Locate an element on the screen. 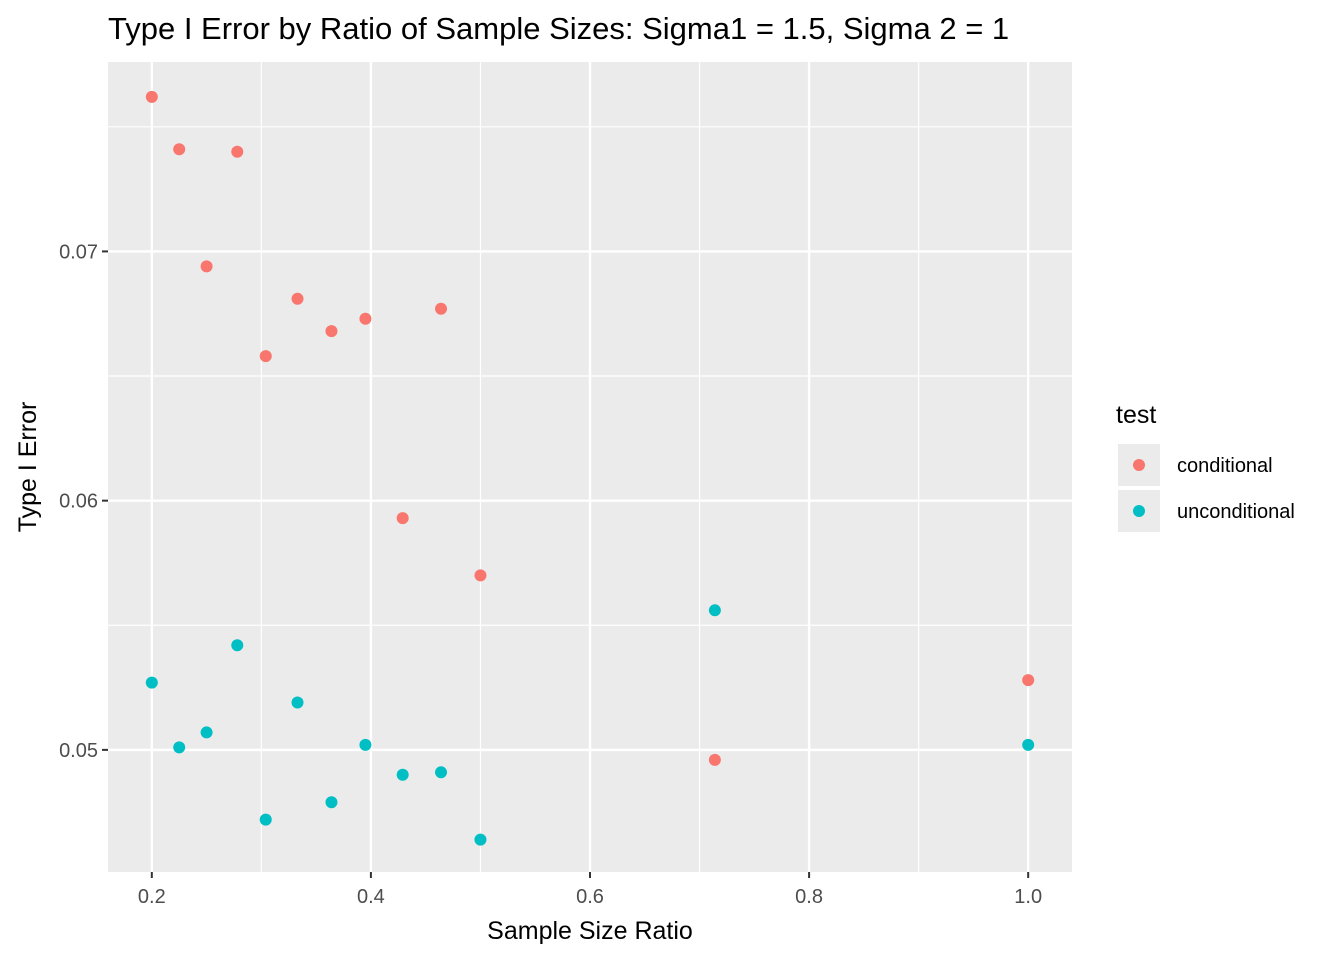 This screenshot has height=960, width=1344. legend-label-conditional: conditional is located at coordinates (1225, 466).